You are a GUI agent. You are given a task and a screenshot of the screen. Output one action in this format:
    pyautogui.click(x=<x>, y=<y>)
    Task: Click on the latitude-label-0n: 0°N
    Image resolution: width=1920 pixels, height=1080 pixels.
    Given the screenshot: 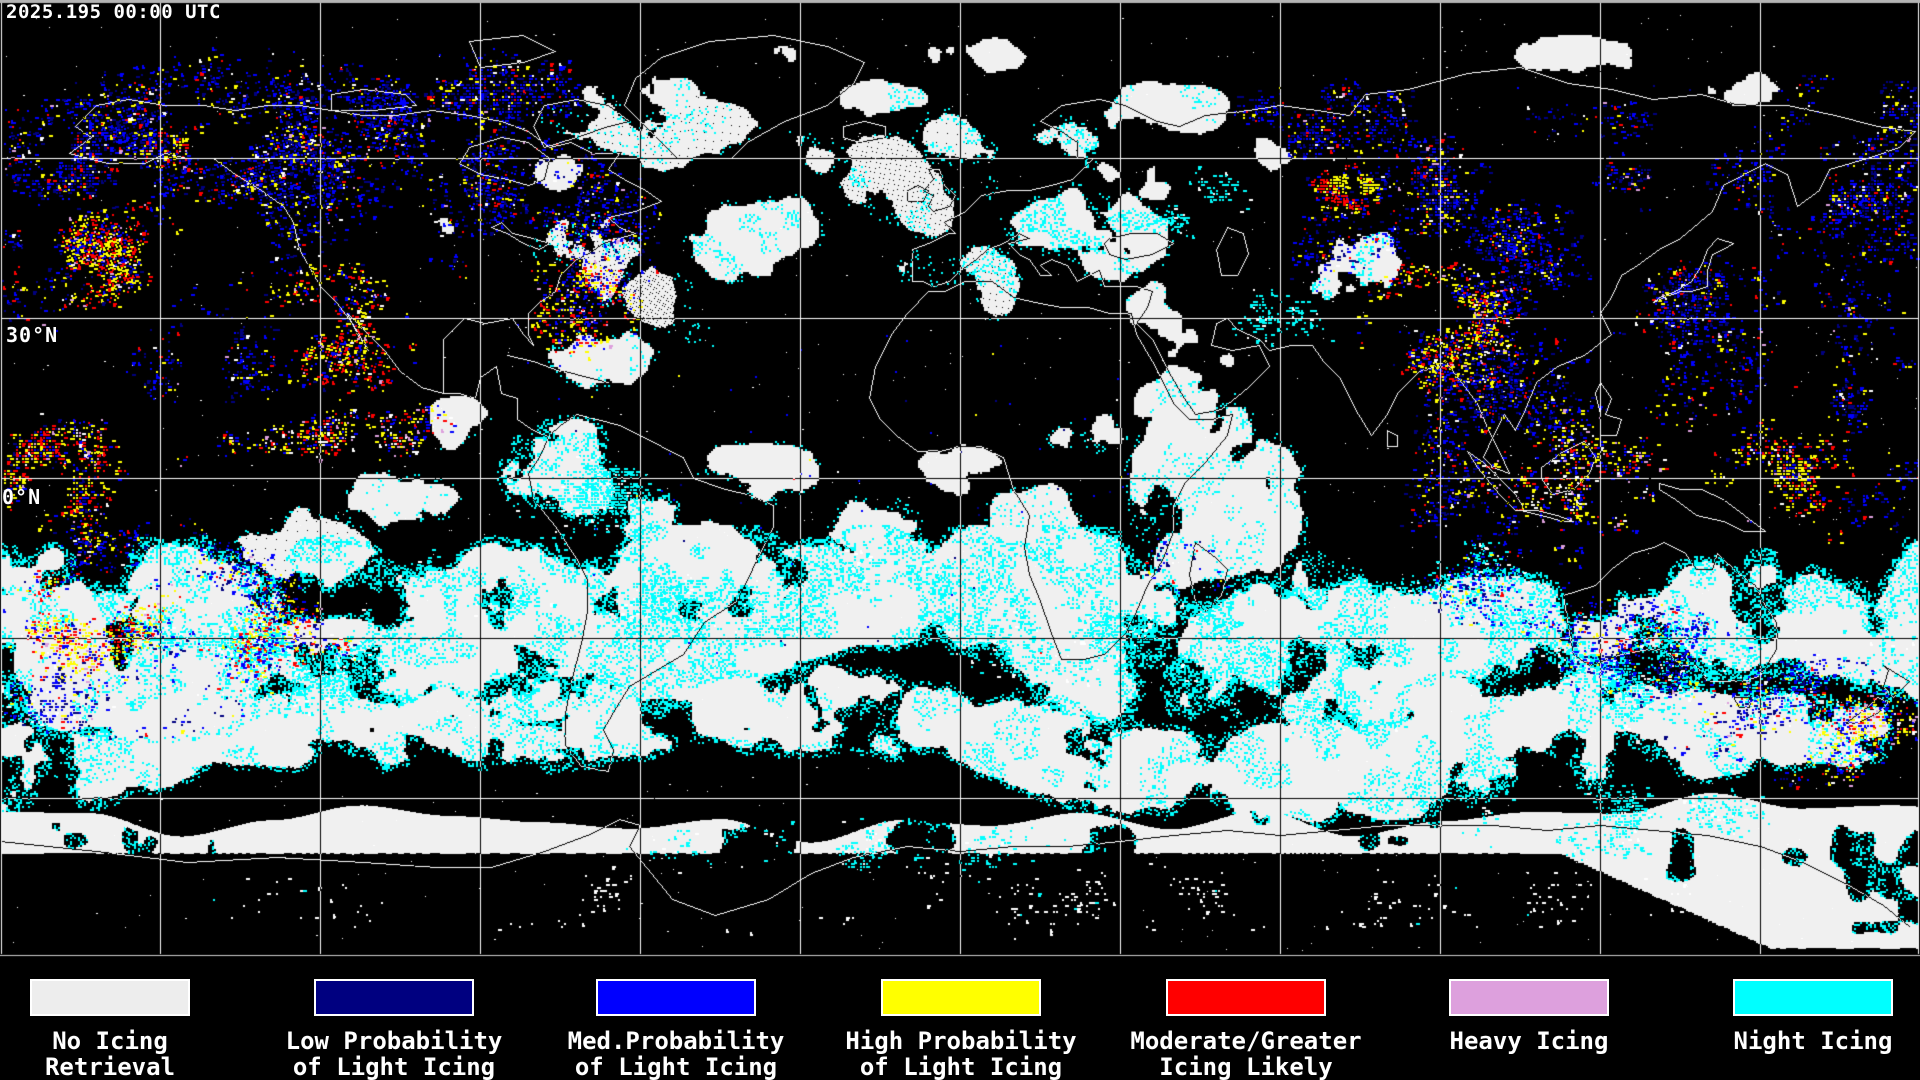 What is the action you would take?
    pyautogui.click(x=22, y=497)
    